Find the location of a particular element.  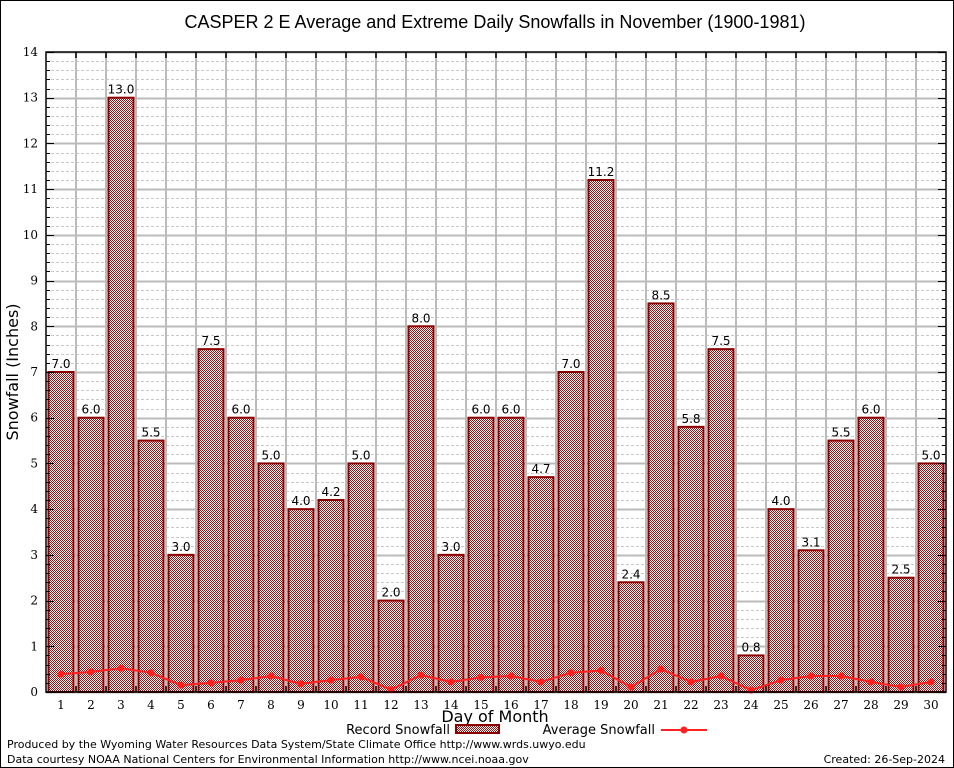

y-tick-label: 5 is located at coordinates (34, 463).